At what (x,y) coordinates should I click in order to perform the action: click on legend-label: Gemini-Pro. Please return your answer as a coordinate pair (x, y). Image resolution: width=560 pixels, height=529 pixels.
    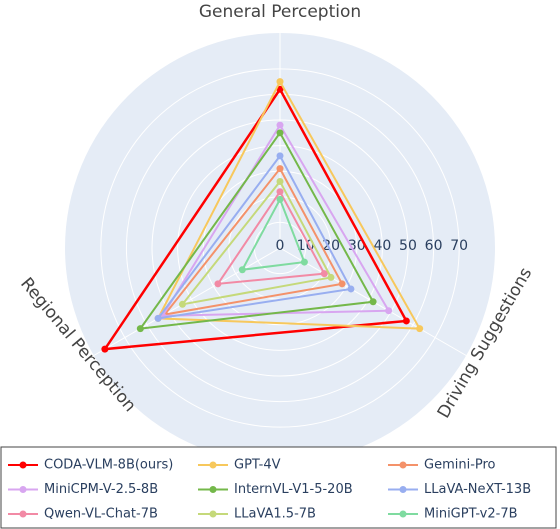
    Looking at the image, I should click on (460, 465).